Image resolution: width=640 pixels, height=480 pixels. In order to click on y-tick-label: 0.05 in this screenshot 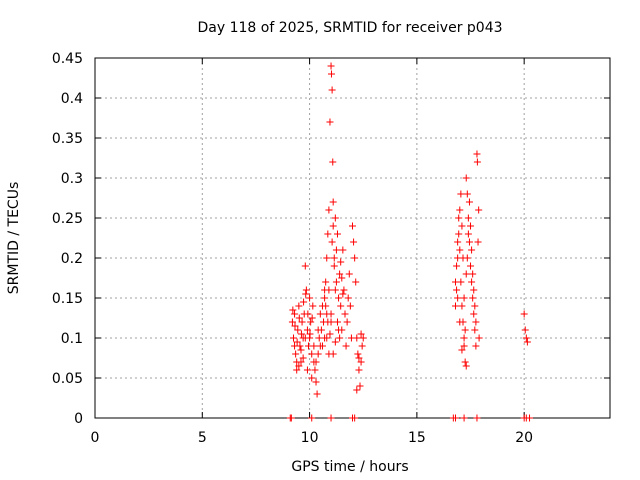, I will do `click(67, 379)`.